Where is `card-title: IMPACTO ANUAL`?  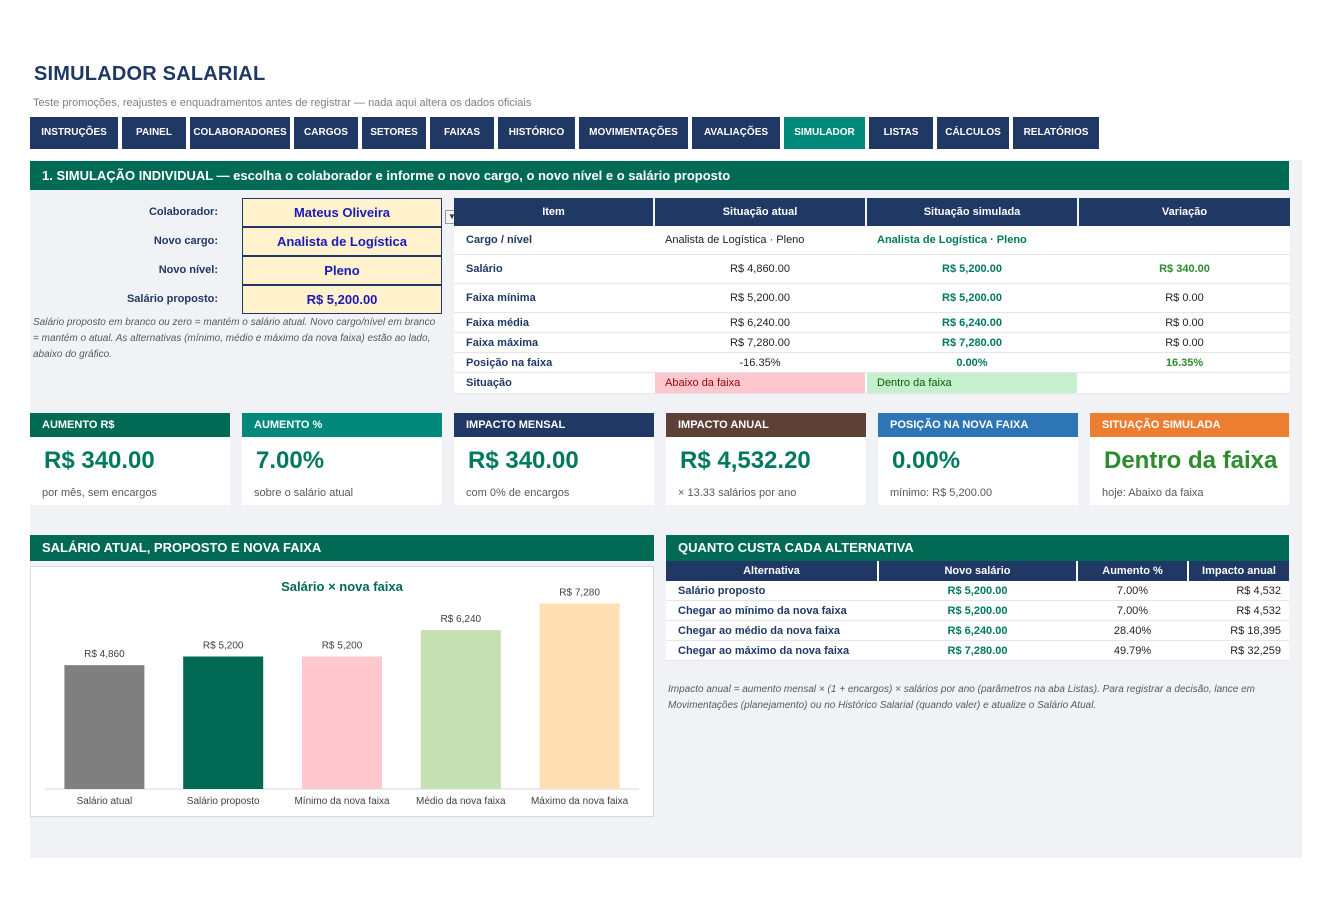
card-title: IMPACTO ANUAL is located at coordinates (766, 425).